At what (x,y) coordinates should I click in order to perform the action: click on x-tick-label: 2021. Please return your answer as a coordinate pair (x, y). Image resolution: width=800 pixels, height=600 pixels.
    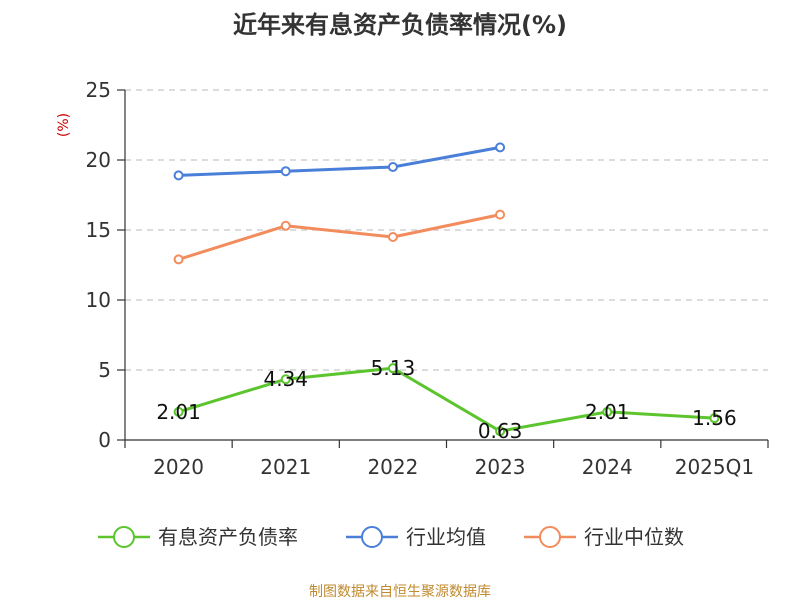
    Looking at the image, I should click on (285, 467).